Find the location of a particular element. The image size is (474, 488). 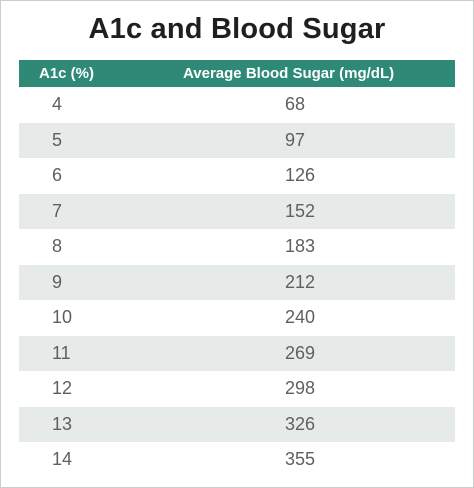

table-title: A1c and Blood Sugar is located at coordinates (237, 29).